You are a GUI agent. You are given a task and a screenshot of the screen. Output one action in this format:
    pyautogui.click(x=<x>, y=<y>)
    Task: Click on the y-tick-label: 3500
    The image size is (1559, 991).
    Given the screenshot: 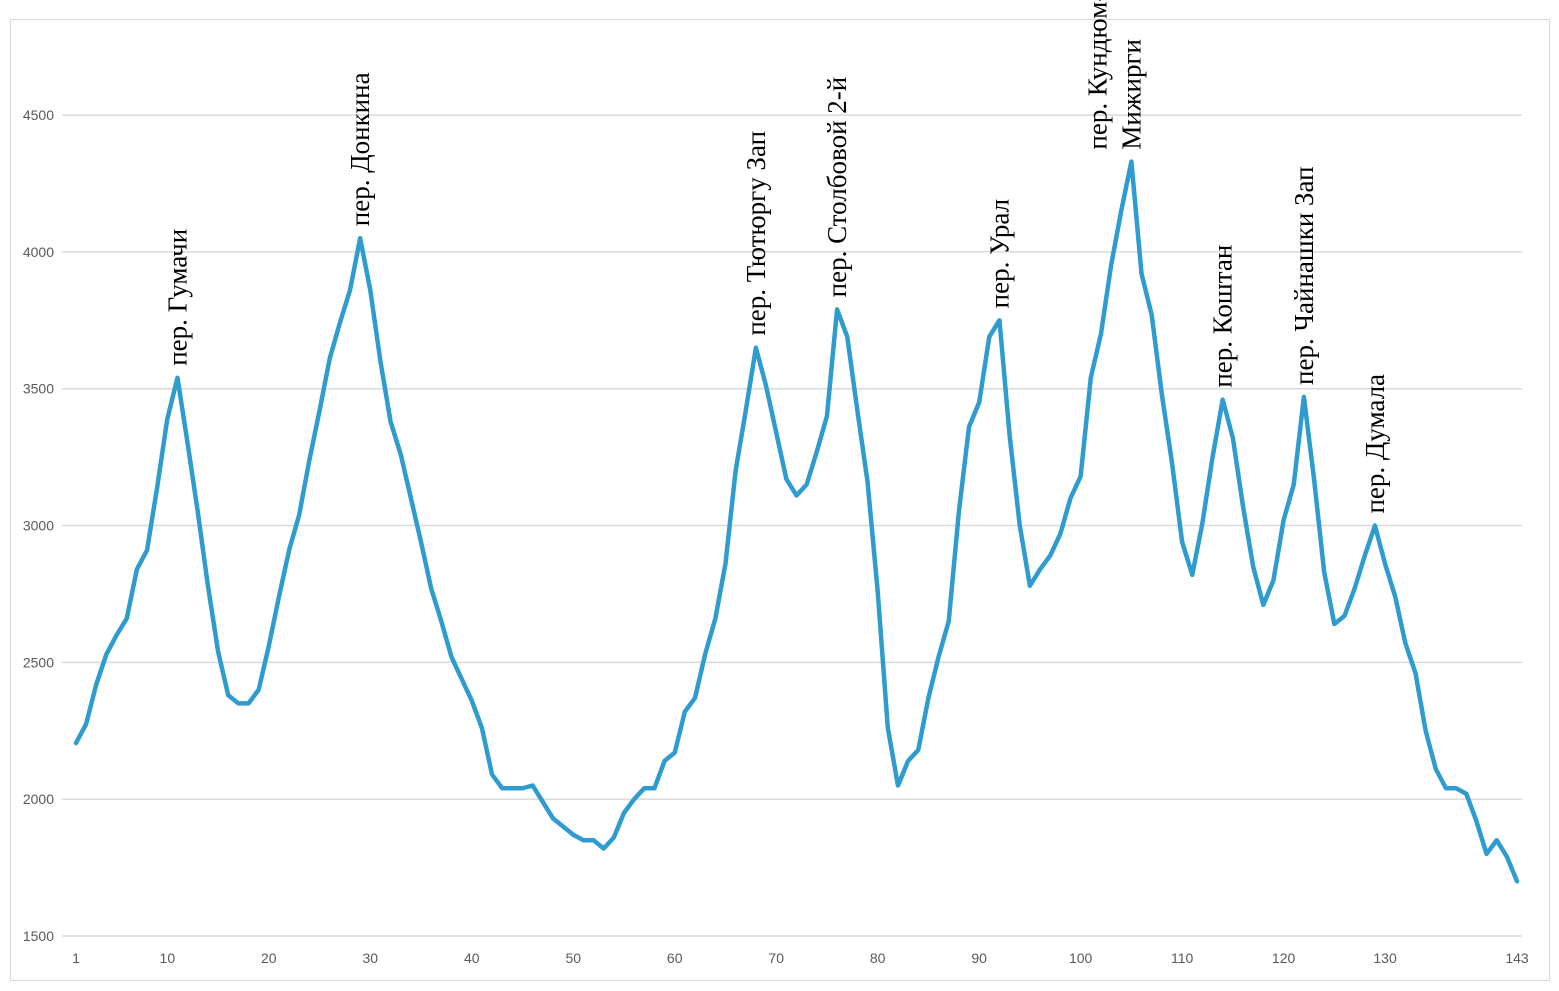 What is the action you would take?
    pyautogui.click(x=38, y=389)
    